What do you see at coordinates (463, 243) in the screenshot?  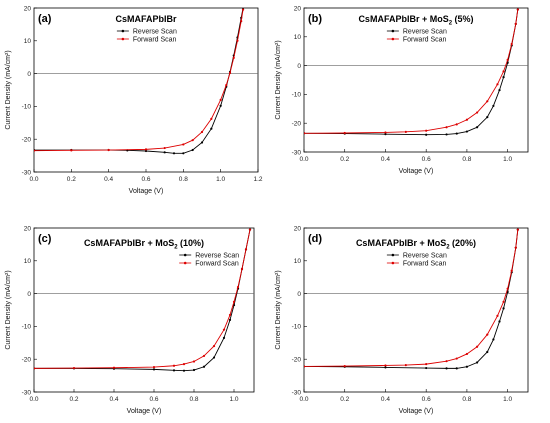 I see `panel-title-suffix: (20%)` at bounding box center [463, 243].